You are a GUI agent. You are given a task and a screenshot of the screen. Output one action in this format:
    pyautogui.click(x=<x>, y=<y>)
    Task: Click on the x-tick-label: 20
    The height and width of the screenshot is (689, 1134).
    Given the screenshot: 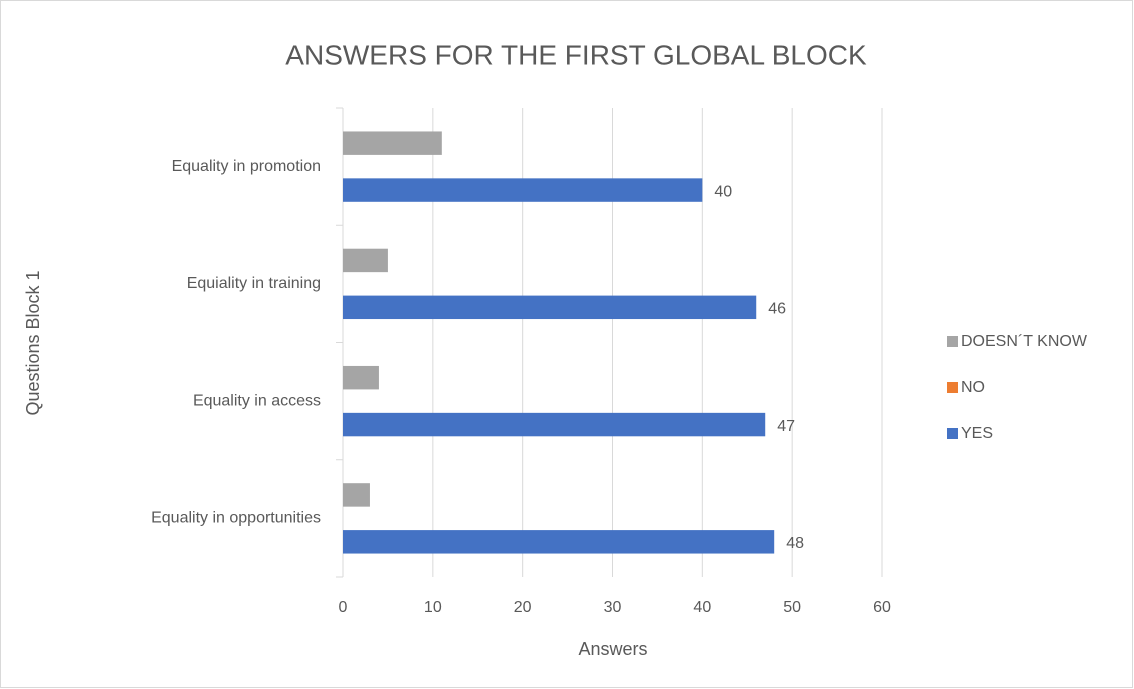 What is the action you would take?
    pyautogui.click(x=523, y=607)
    